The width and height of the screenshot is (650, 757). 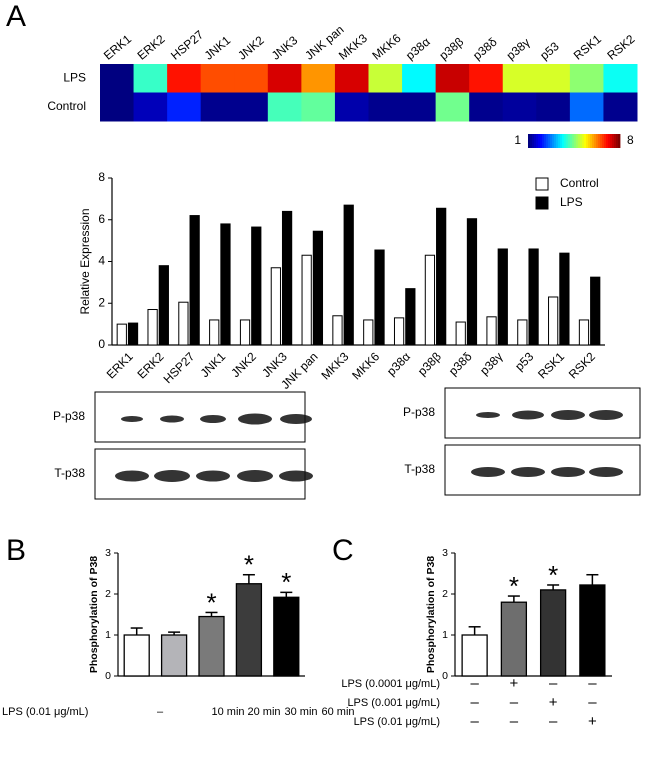 What do you see at coordinates (213, 364) in the screenshot?
I see `x-tick-label: JNK1` at bounding box center [213, 364].